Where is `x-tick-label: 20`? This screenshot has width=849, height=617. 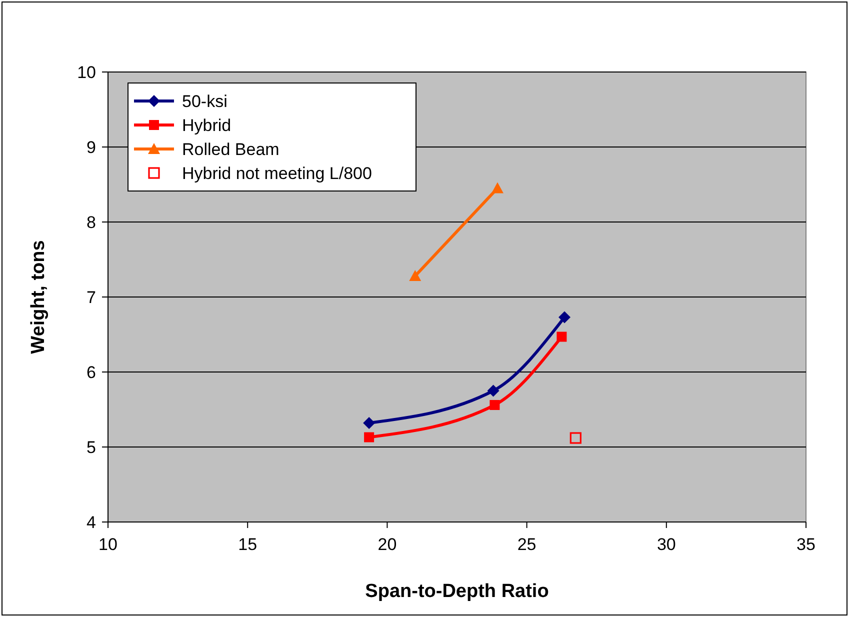
x-tick-label: 20 is located at coordinates (387, 544).